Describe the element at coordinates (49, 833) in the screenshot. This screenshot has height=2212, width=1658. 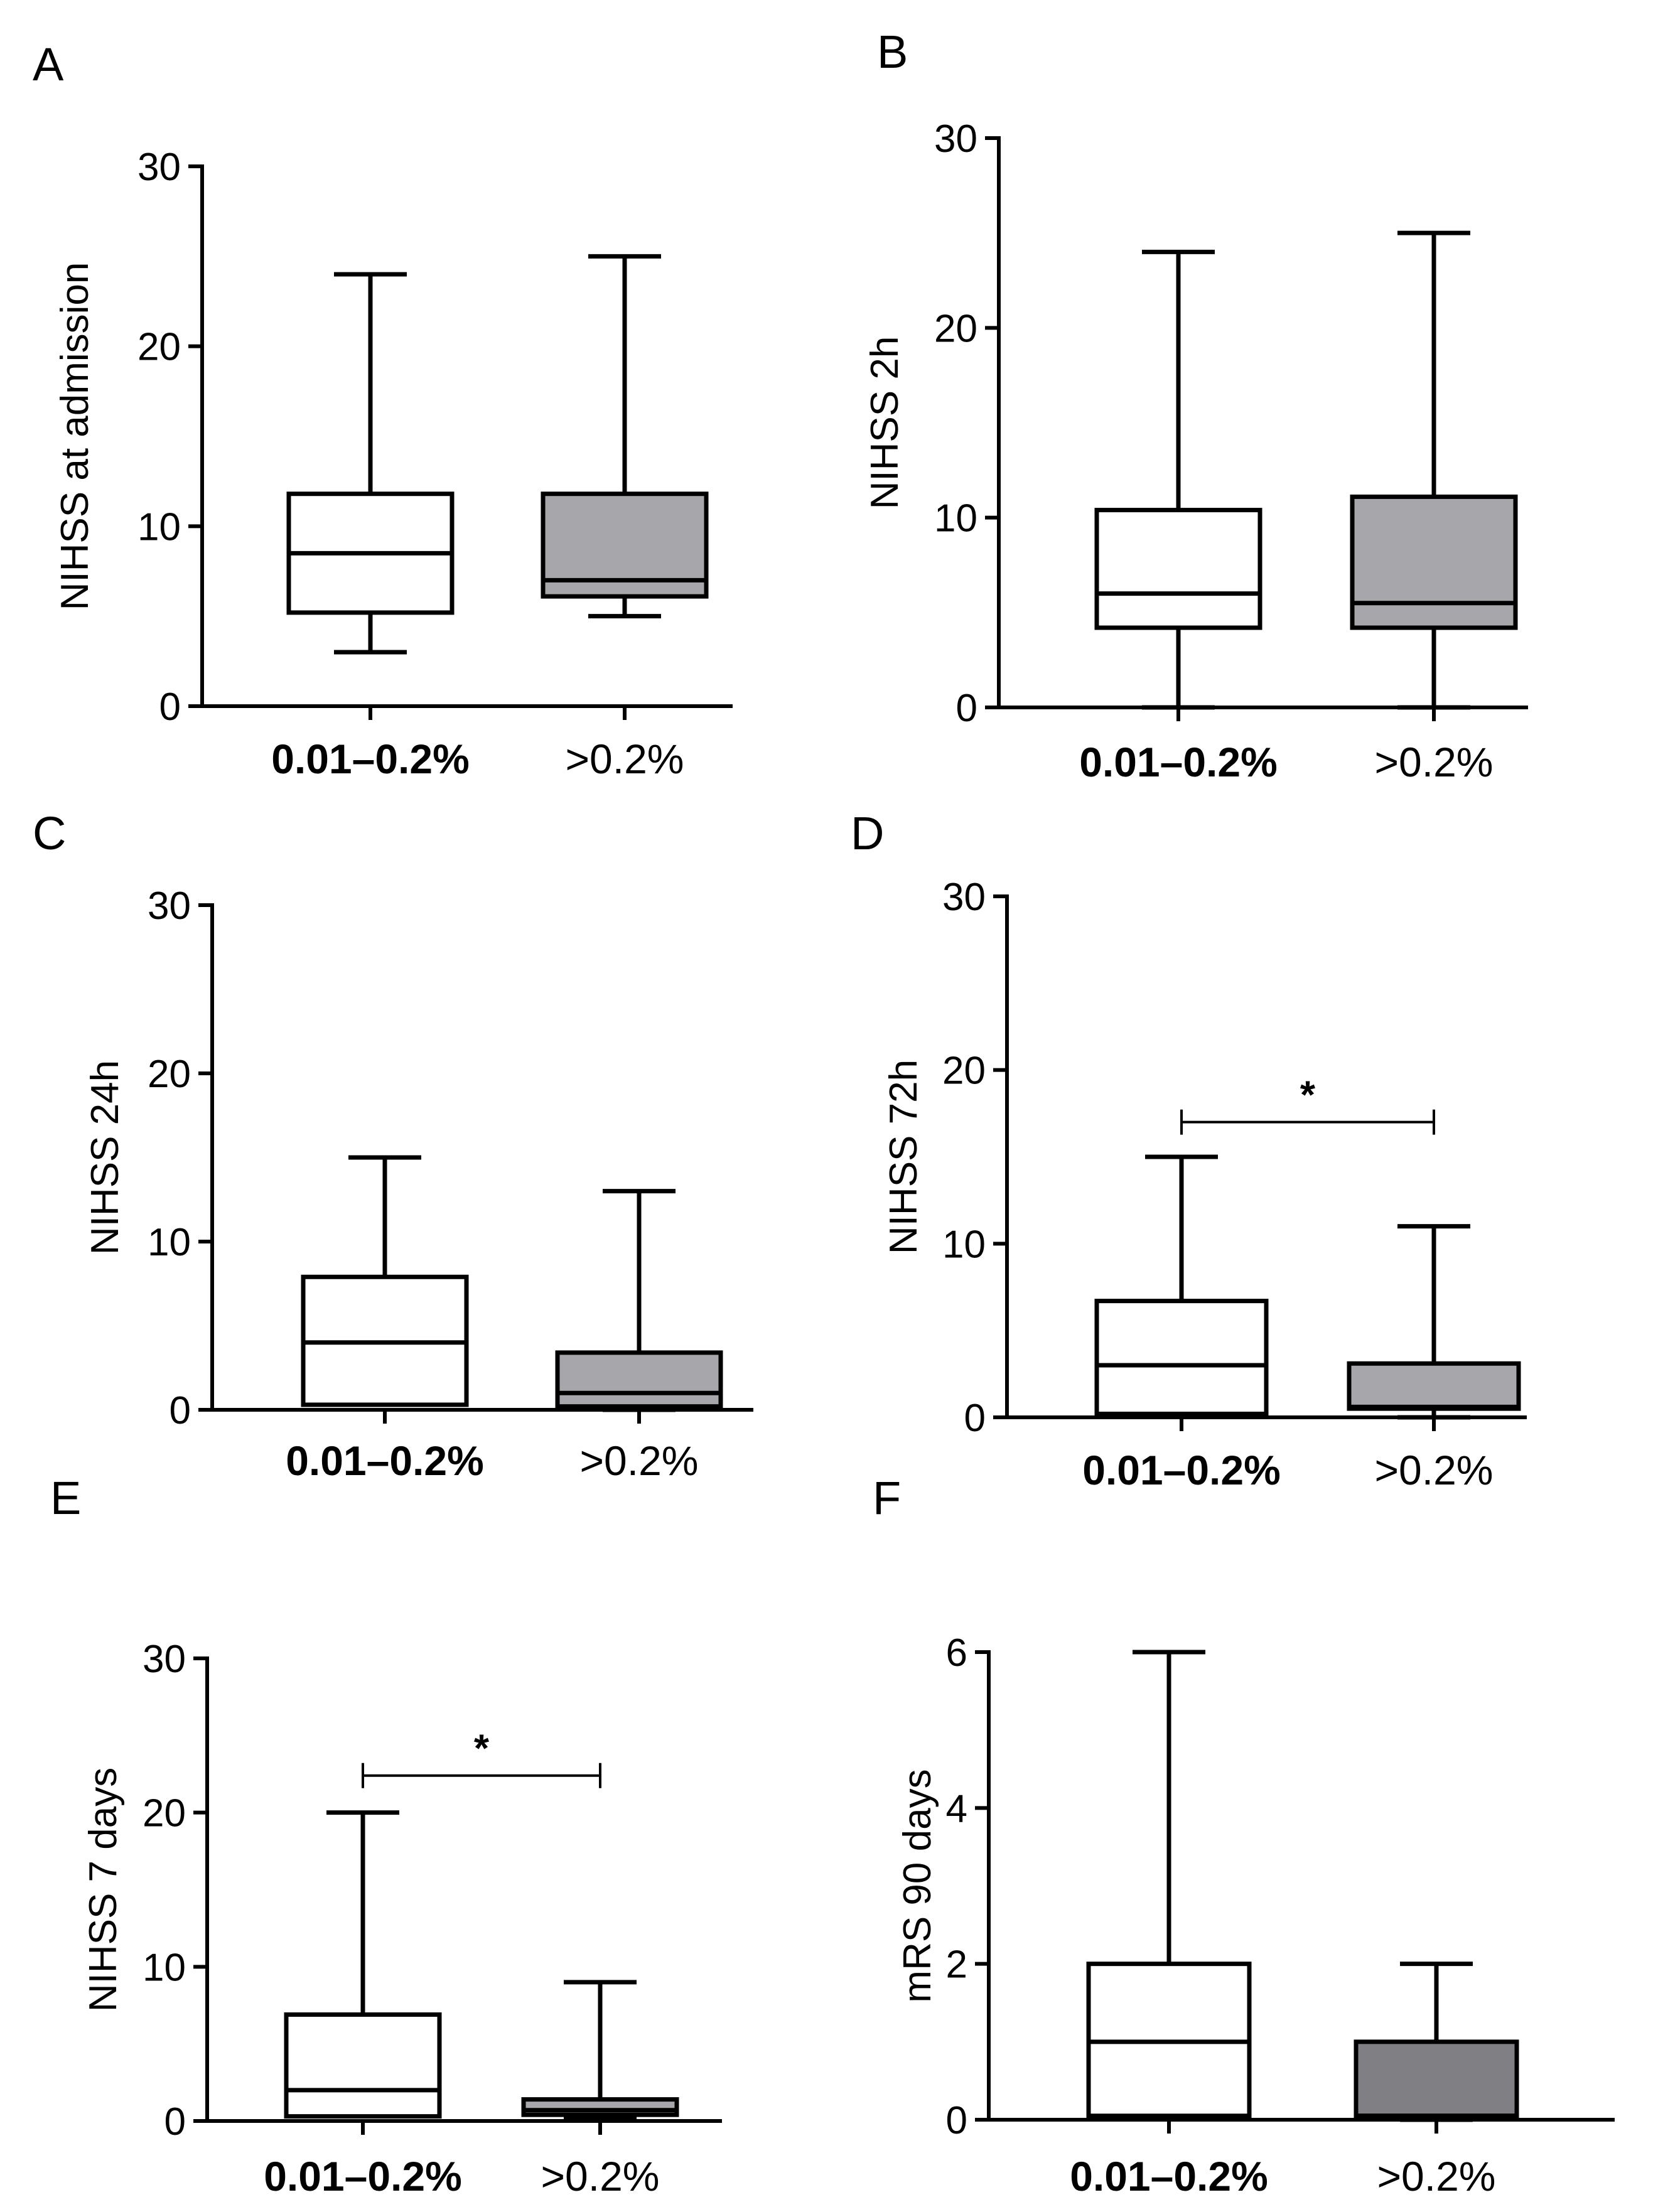
I see `panel-letter: C` at that location.